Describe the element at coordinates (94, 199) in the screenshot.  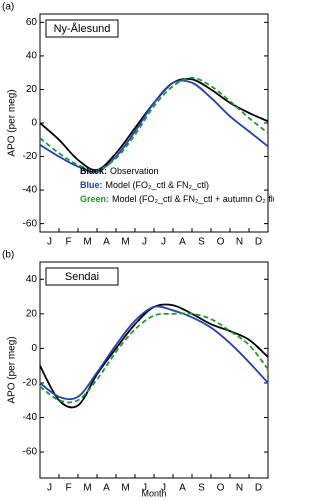
I see `legend-prefix: Green:` at that location.